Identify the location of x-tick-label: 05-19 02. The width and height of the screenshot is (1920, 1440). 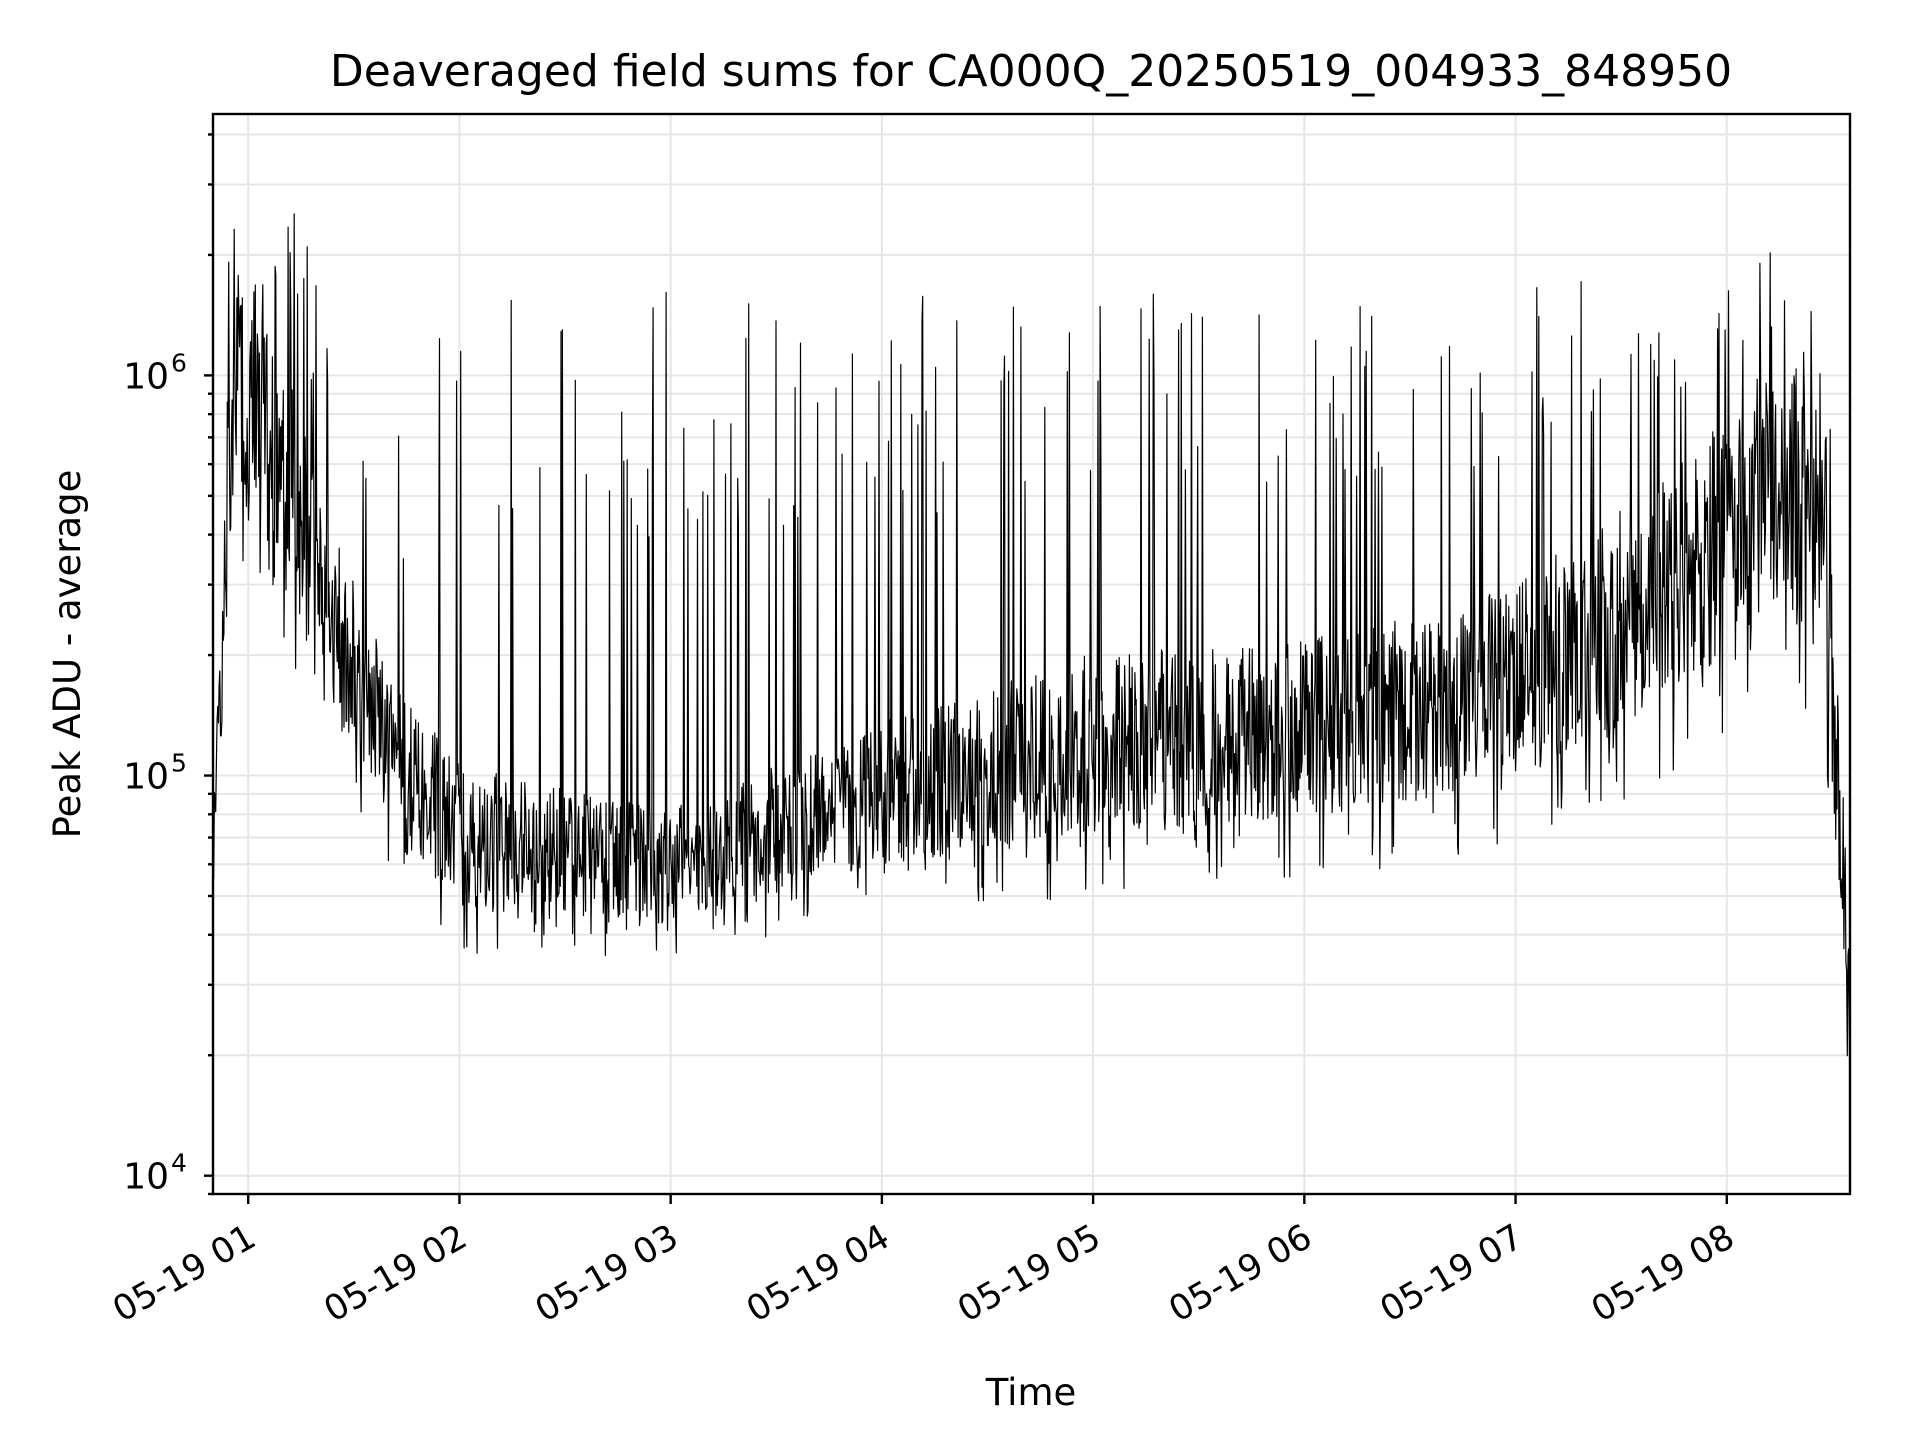
(396, 1273).